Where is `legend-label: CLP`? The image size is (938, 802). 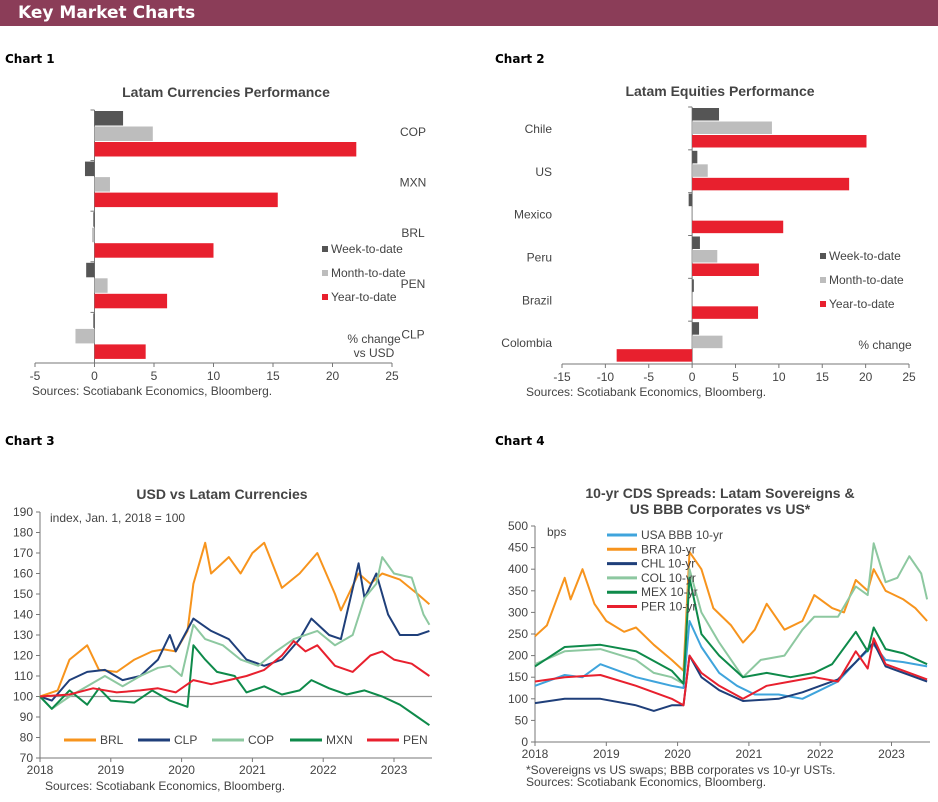
legend-label: CLP is located at coordinates (185, 740).